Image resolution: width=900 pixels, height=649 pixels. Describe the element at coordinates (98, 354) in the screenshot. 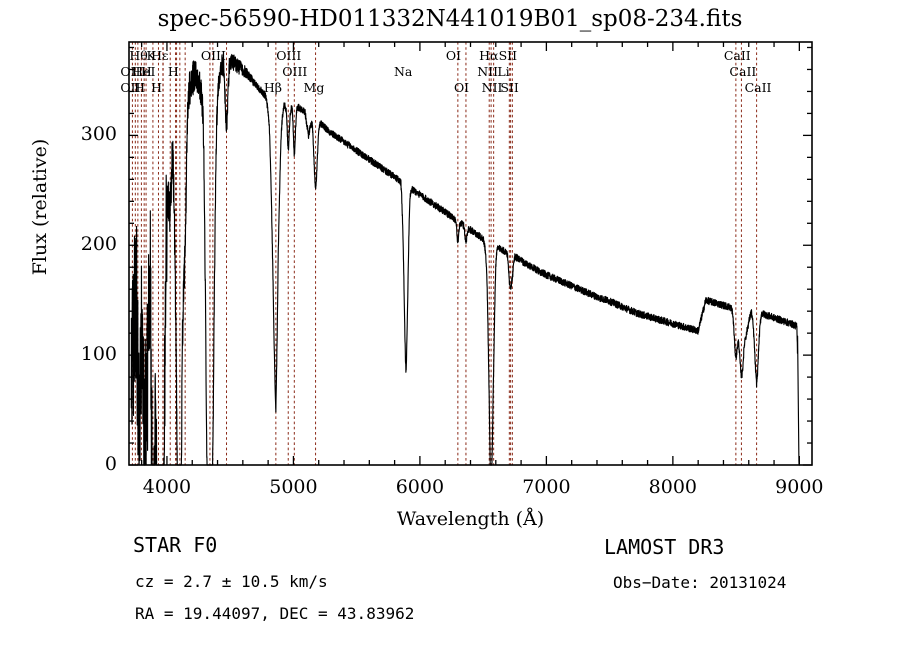

I see `y-axis-tick-label: 100` at that location.